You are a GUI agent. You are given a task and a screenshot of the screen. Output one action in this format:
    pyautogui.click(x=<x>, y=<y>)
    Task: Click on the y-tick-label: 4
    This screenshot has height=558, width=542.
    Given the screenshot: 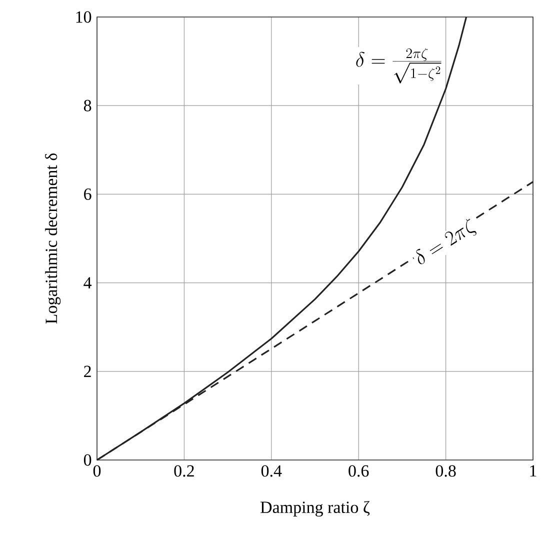 What is the action you would take?
    pyautogui.click(x=88, y=282)
    